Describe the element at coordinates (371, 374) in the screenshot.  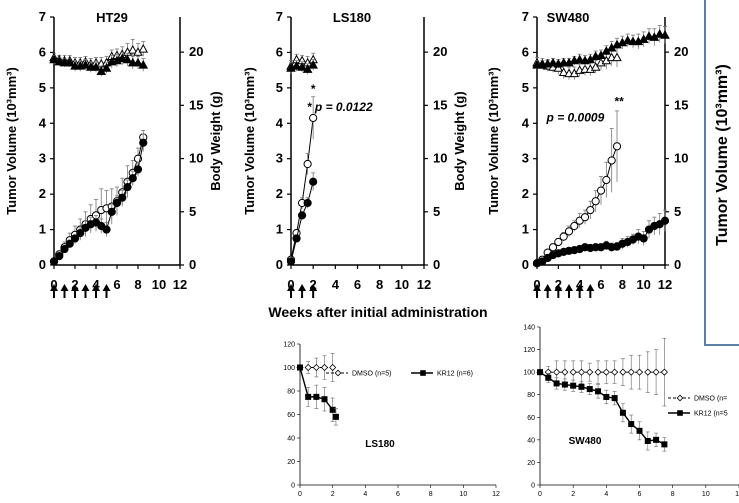
I see `legend-label: DMSO (n=5)` at that location.